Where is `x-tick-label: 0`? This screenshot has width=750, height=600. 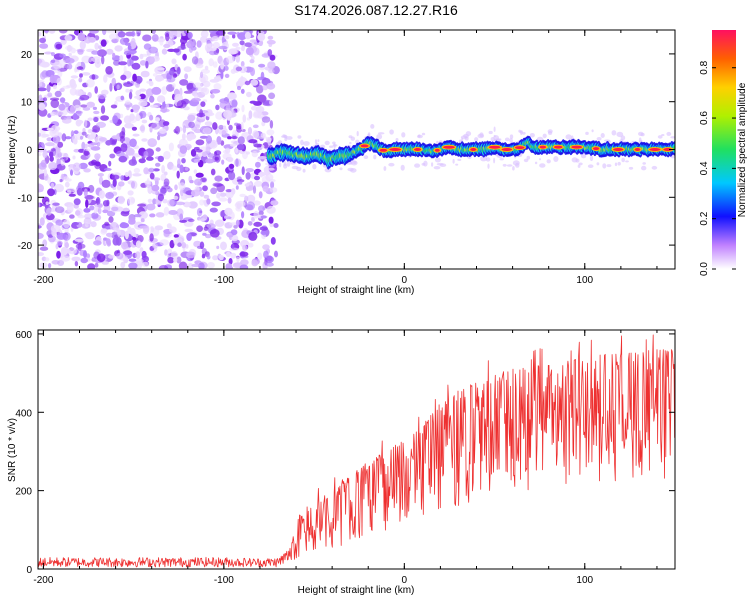 x-tick-label: 0 is located at coordinates (405, 580).